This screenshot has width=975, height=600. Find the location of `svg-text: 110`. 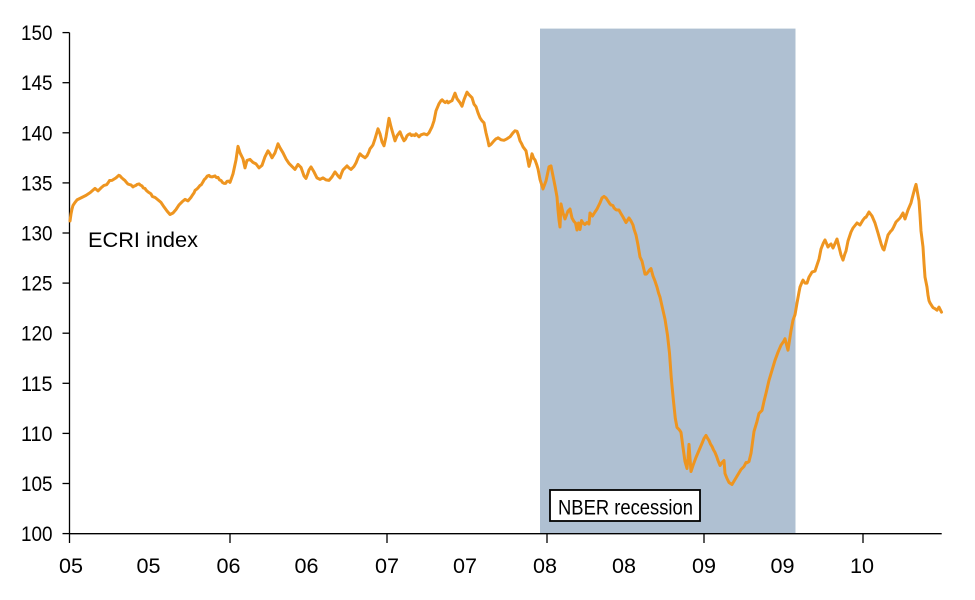

svg-text: 110 is located at coordinates (37, 434).